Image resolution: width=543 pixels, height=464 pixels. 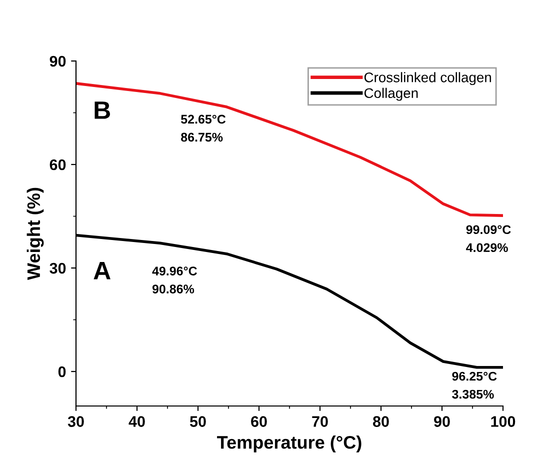 I want to click on annotation: 49.96°C 90.86%, so click(x=174, y=280).